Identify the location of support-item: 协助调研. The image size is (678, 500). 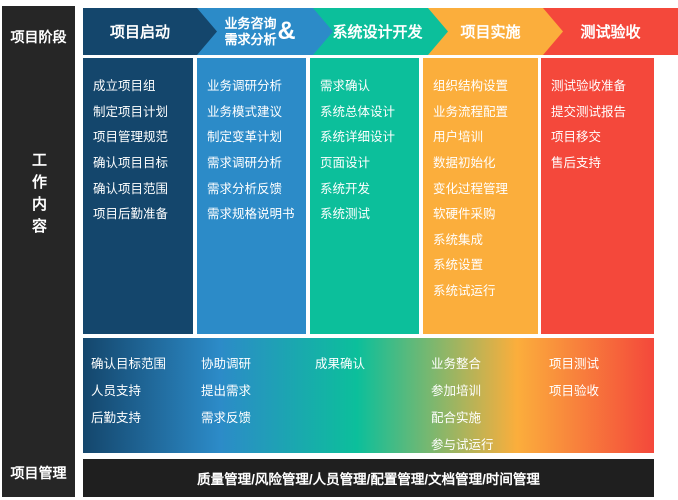
(226, 364).